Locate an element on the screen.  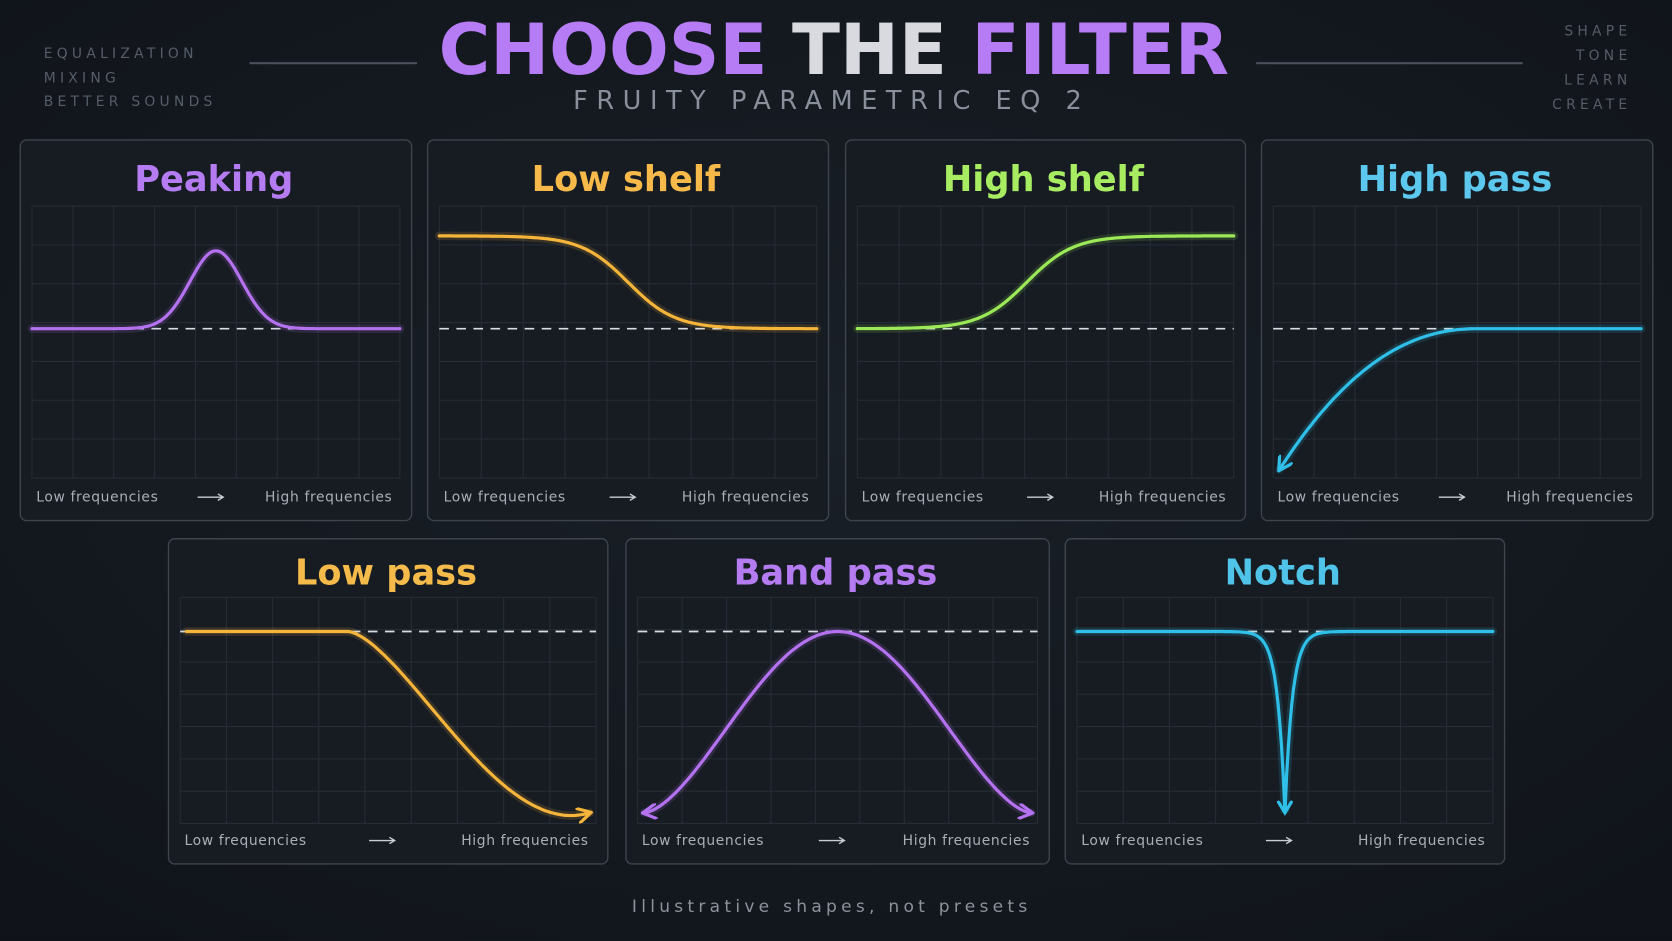
title: CHOOSE THE FILTER is located at coordinates (834, 50).